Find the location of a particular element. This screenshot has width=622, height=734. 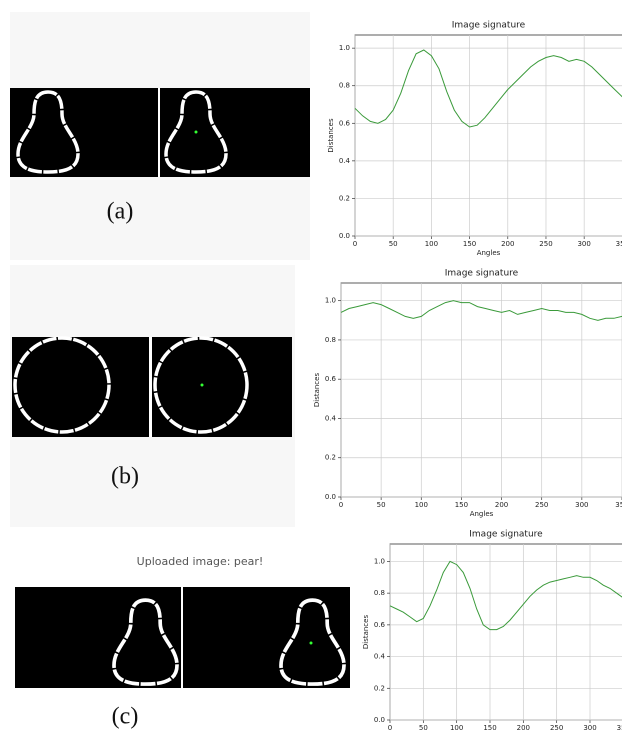

panel-label: (a) is located at coordinates (120, 212).